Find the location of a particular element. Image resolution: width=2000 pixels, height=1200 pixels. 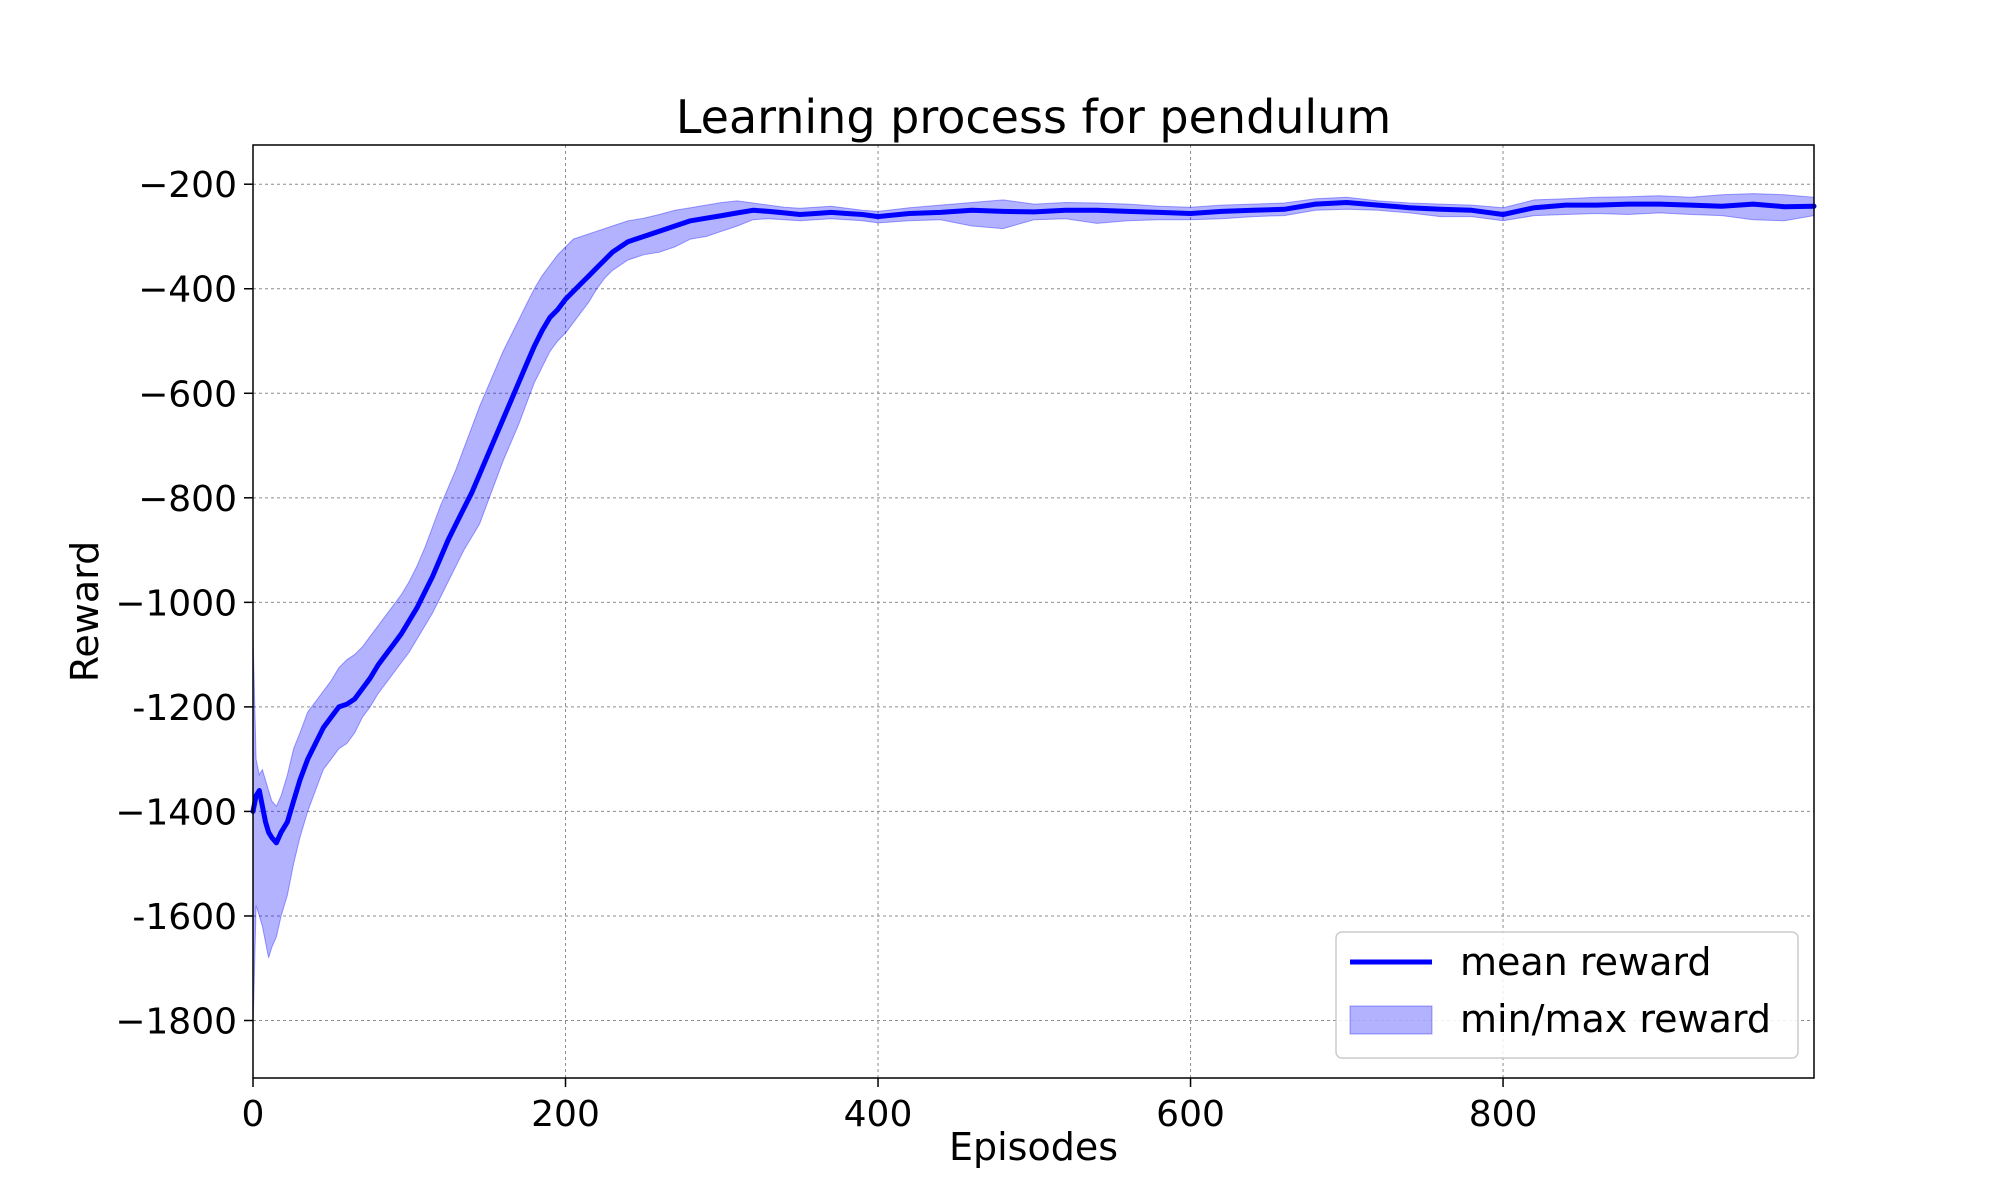

y-tick-label: −1000 is located at coordinates (176, 603).